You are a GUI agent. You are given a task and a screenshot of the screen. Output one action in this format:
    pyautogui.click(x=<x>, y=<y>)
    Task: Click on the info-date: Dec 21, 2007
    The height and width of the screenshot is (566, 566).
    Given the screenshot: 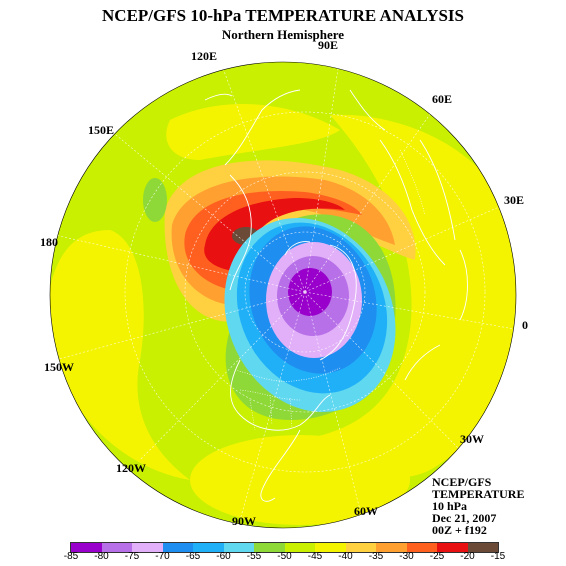 What is the action you would take?
    pyautogui.click(x=464, y=518)
    